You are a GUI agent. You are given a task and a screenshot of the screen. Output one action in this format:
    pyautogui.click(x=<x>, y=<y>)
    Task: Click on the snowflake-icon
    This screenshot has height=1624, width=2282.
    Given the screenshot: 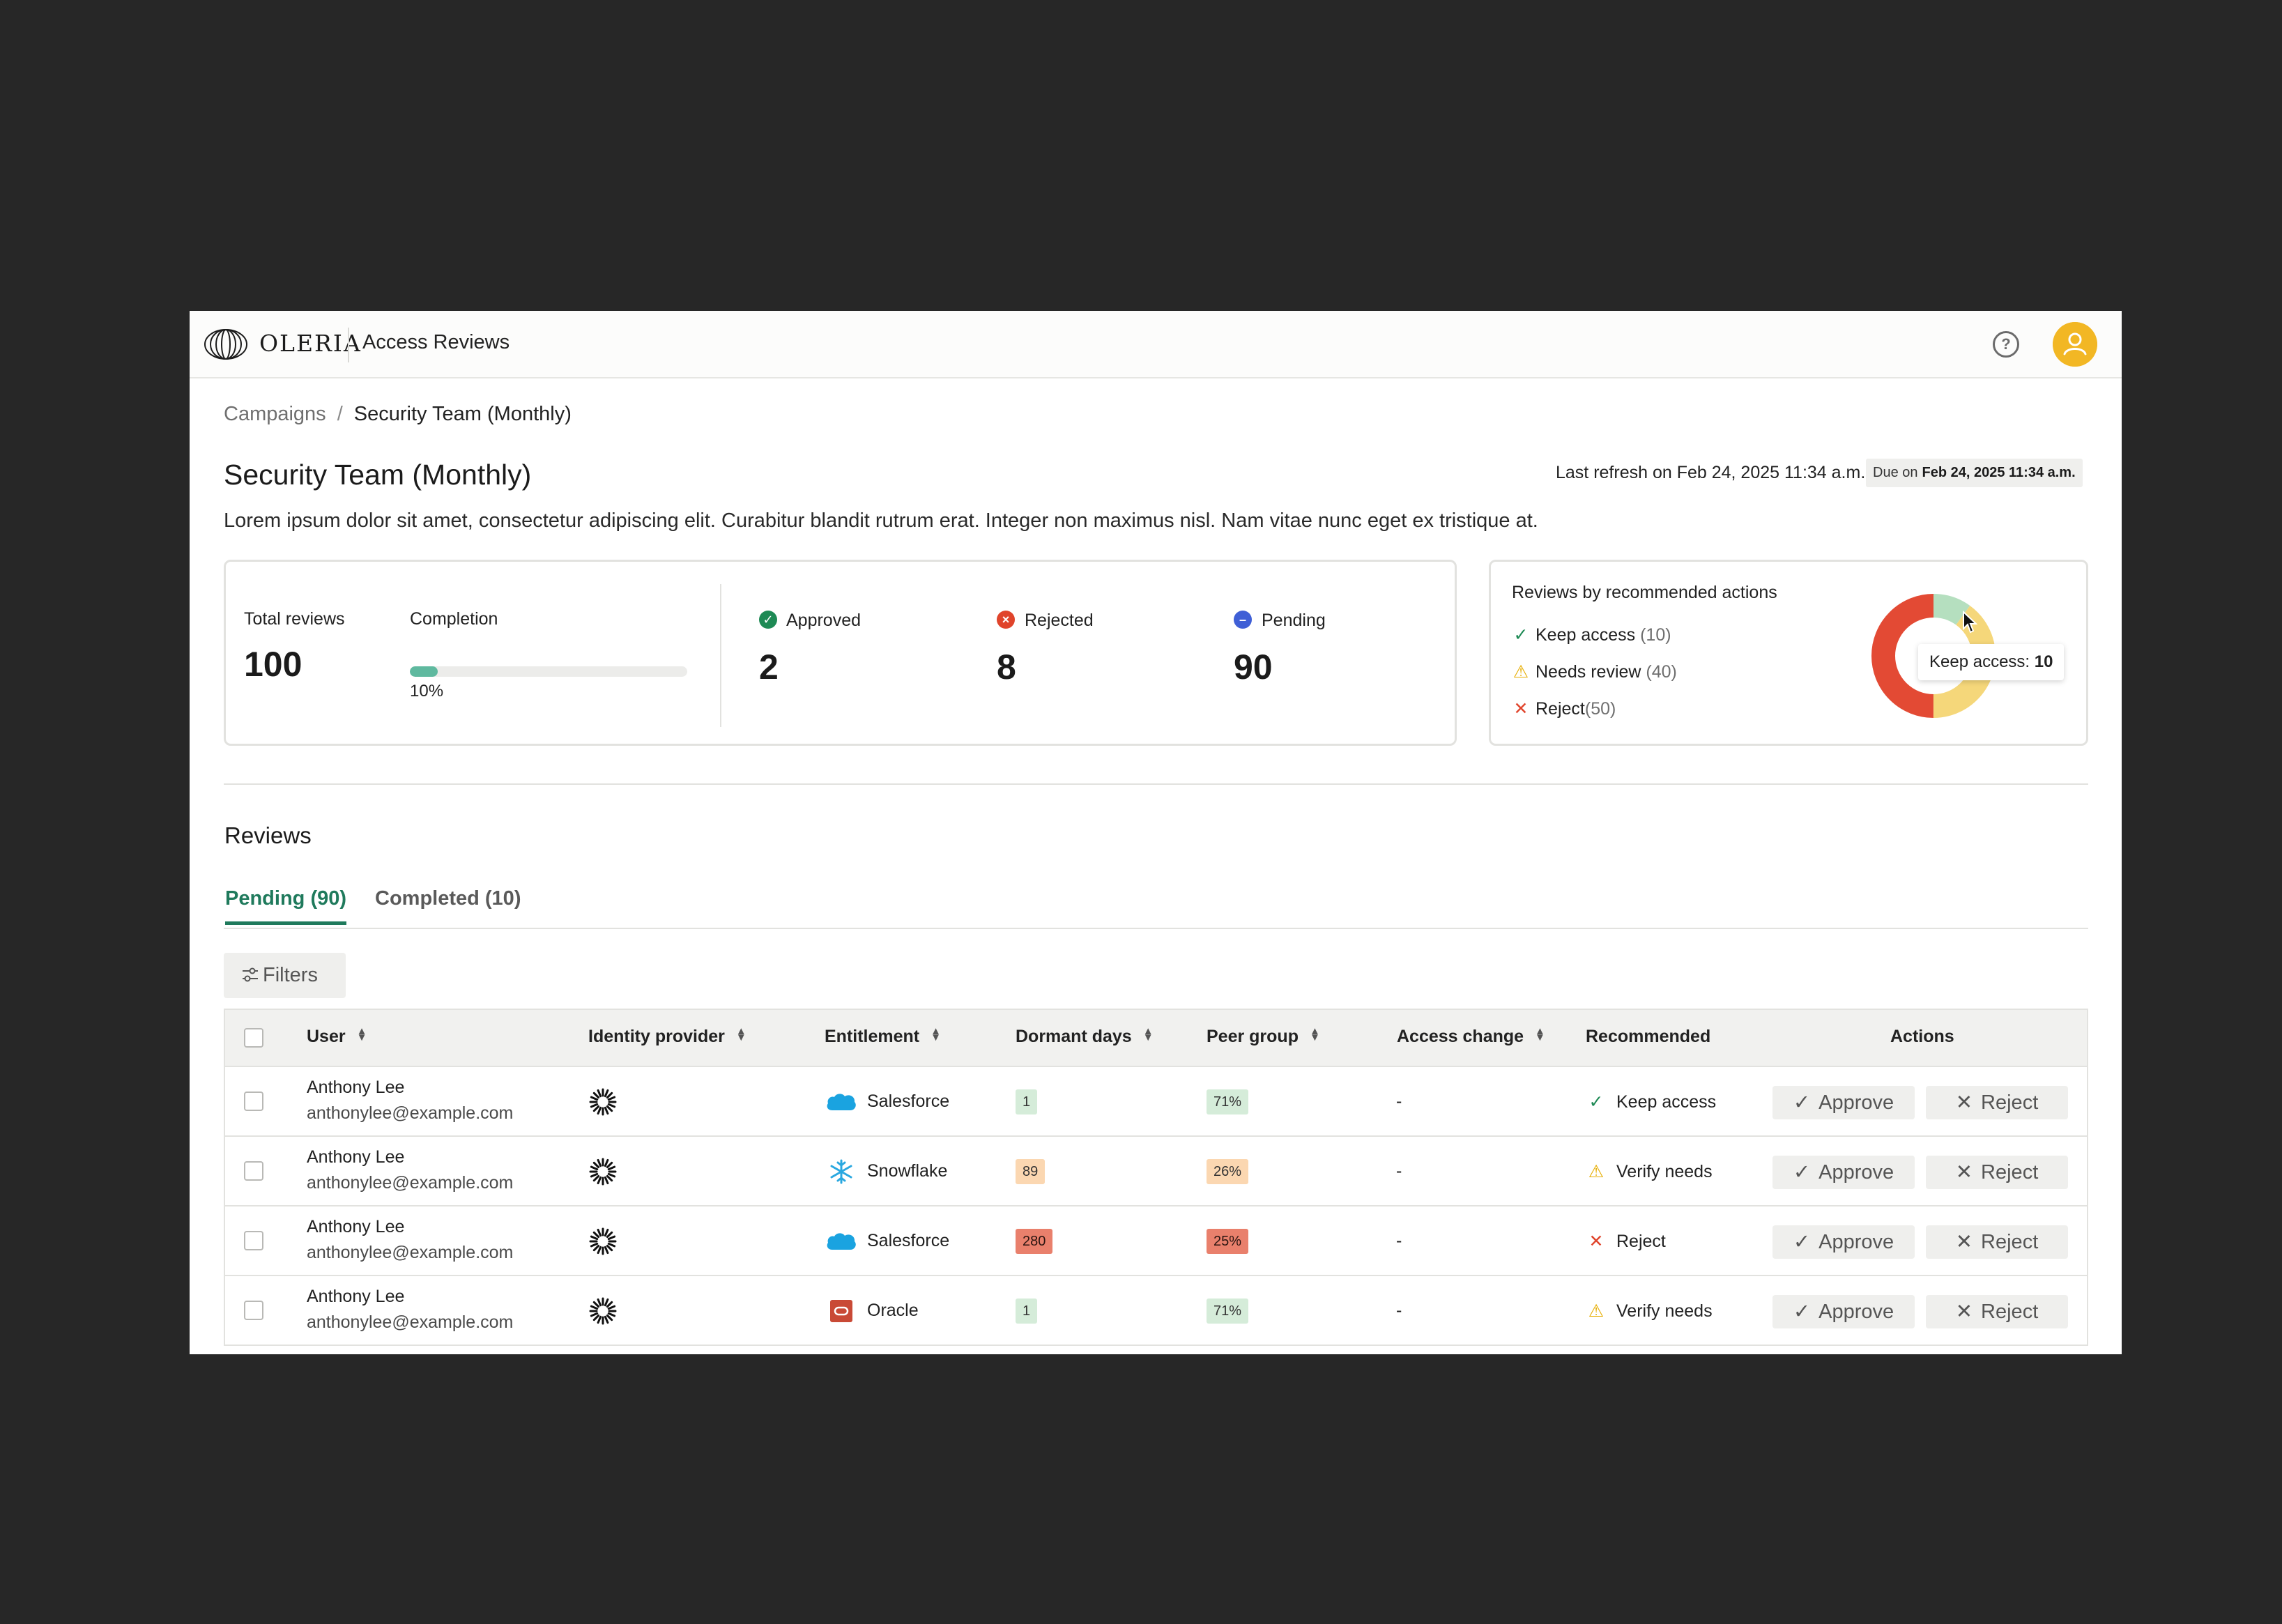 What is the action you would take?
    pyautogui.click(x=841, y=1171)
    